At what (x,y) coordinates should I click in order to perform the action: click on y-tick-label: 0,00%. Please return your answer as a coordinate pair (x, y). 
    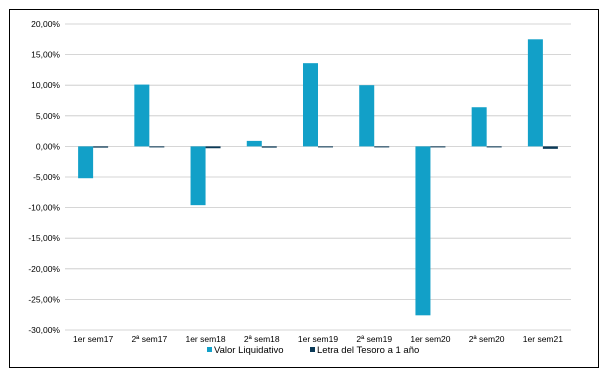
    Looking at the image, I should click on (48, 146).